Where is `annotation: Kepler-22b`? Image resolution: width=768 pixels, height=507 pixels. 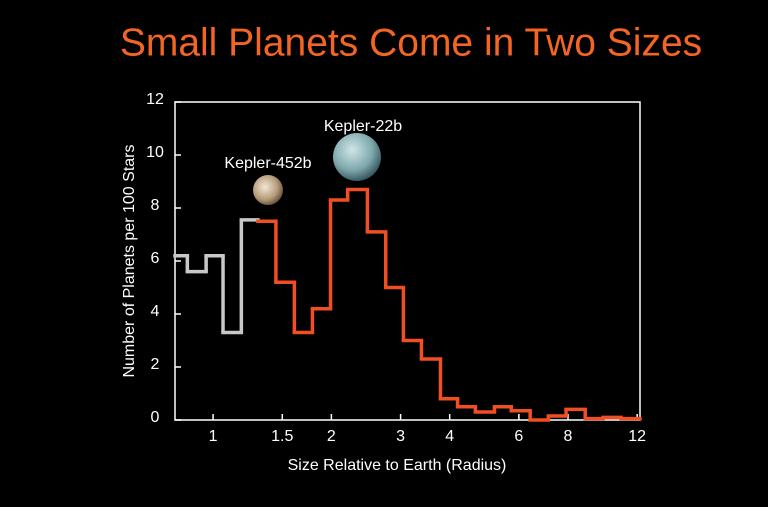
annotation: Kepler-22b is located at coordinates (363, 126).